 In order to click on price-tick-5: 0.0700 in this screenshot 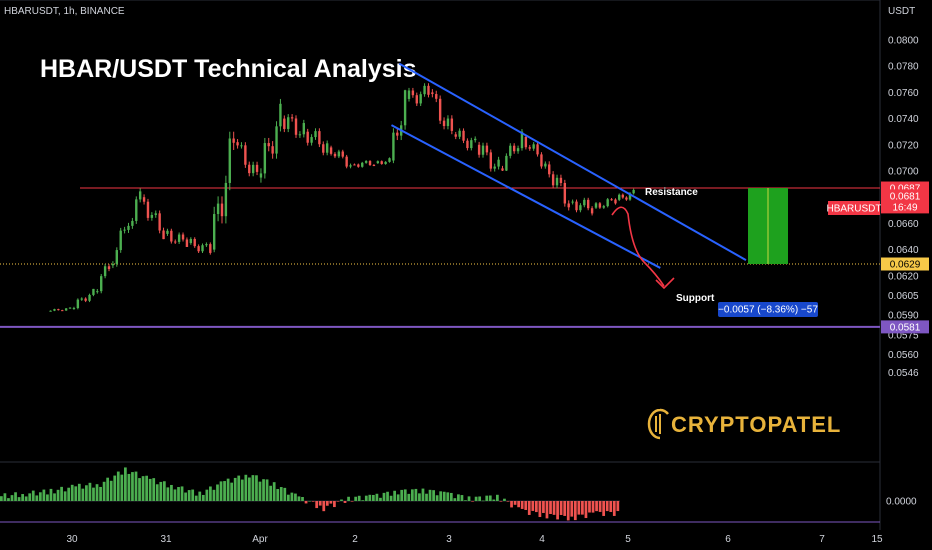, I will do `click(903, 172)`.